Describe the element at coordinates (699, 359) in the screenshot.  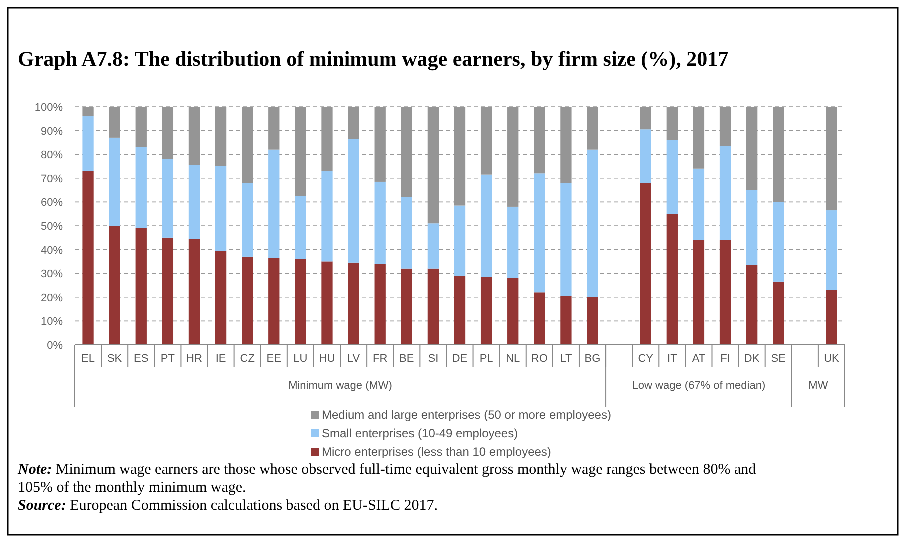
I see `x-tick-label: AT` at that location.